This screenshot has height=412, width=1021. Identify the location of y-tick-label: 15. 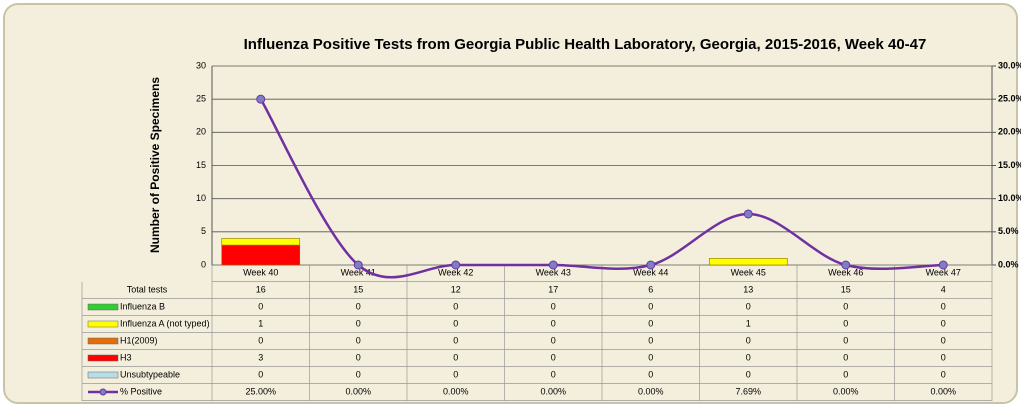
(201, 165).